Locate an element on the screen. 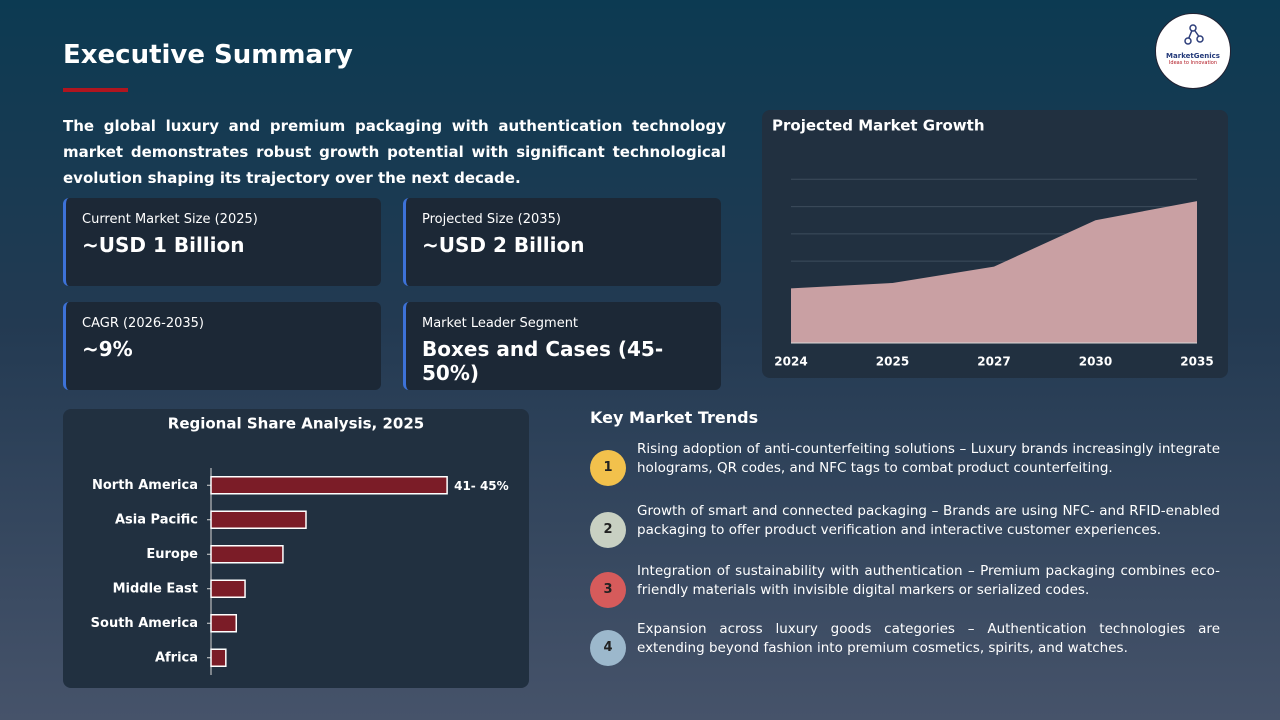  y-tick-label: North America is located at coordinates (145, 485).